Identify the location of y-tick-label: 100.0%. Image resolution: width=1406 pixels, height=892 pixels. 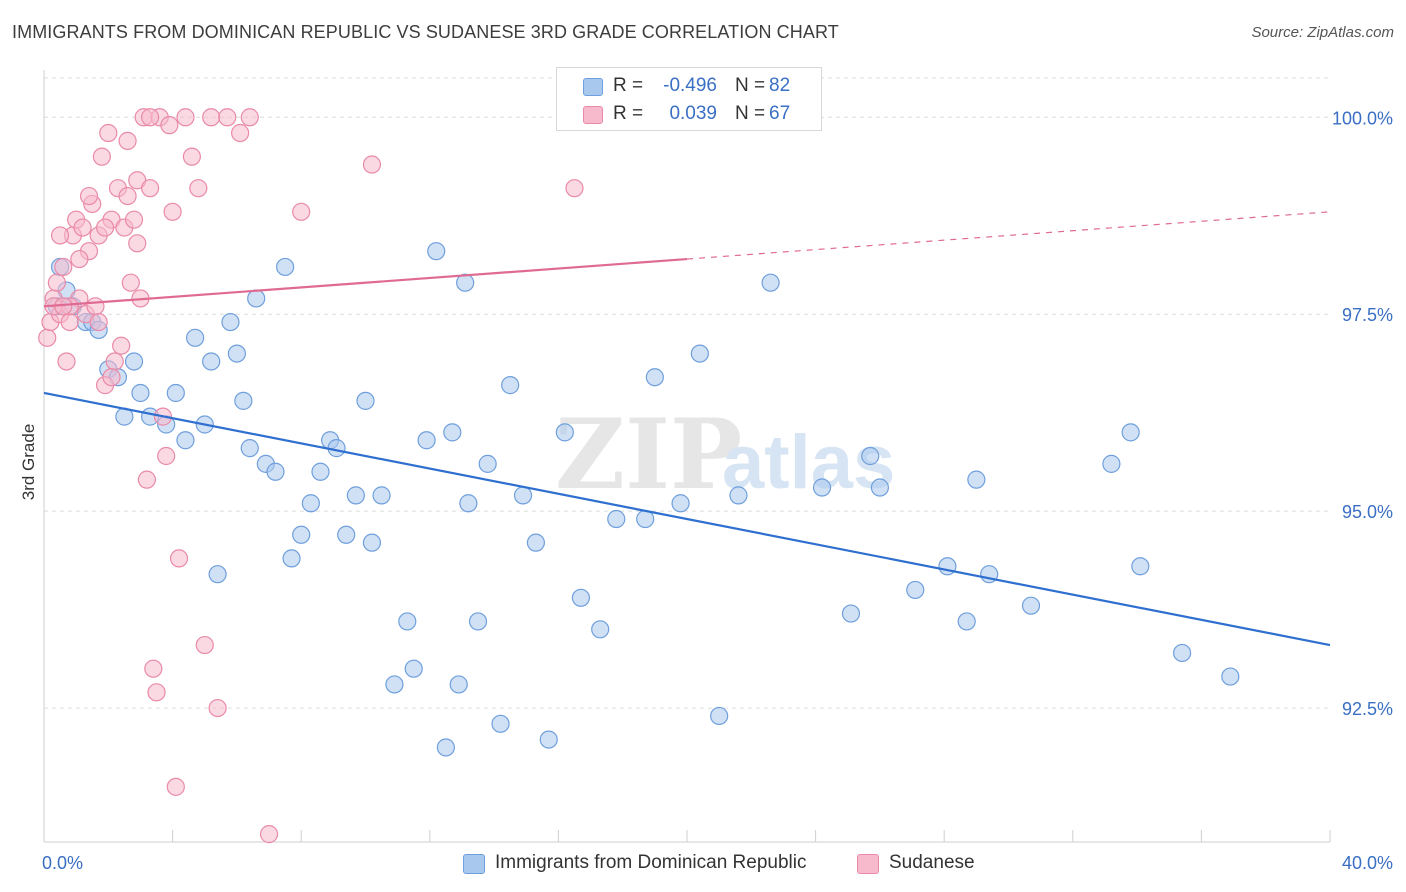
(1362, 118).